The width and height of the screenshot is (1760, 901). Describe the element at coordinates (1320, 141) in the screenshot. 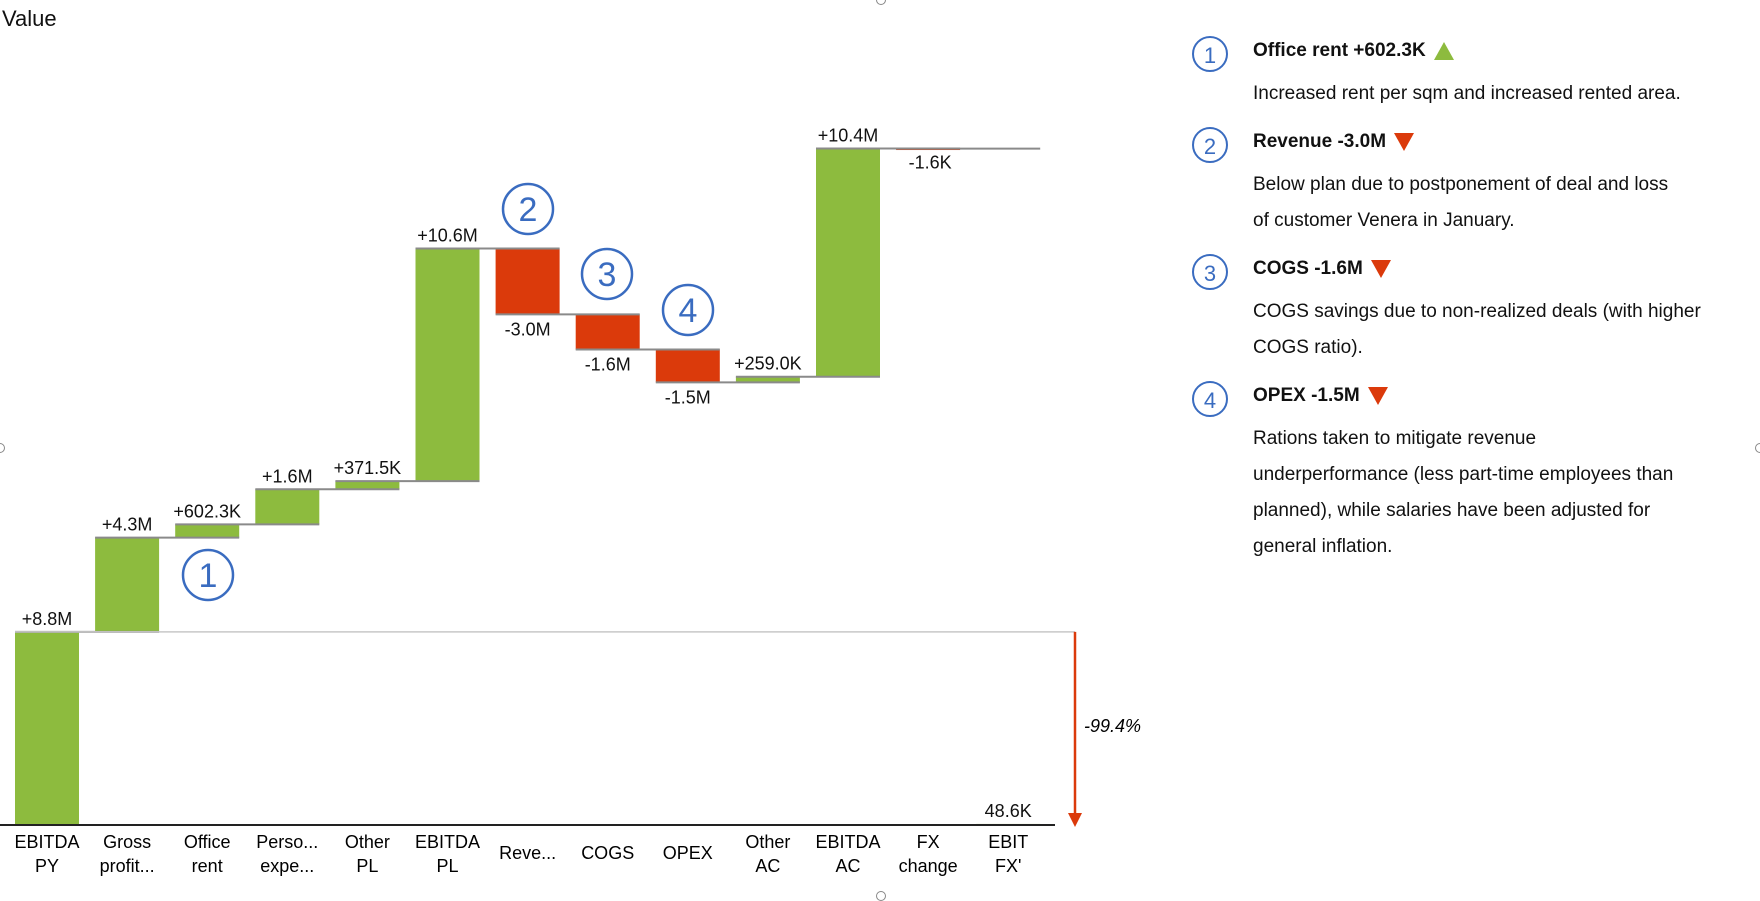

I see `note-title: Revenue -3.0M` at that location.